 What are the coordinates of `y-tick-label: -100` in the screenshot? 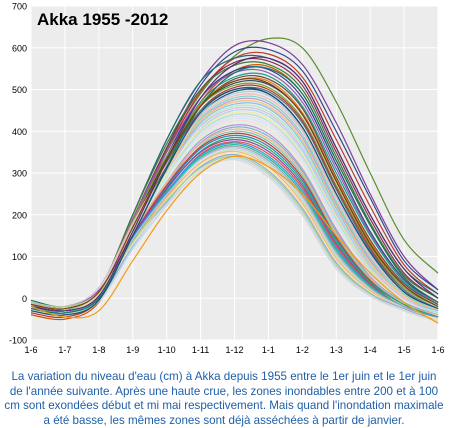 It's located at (18, 341).